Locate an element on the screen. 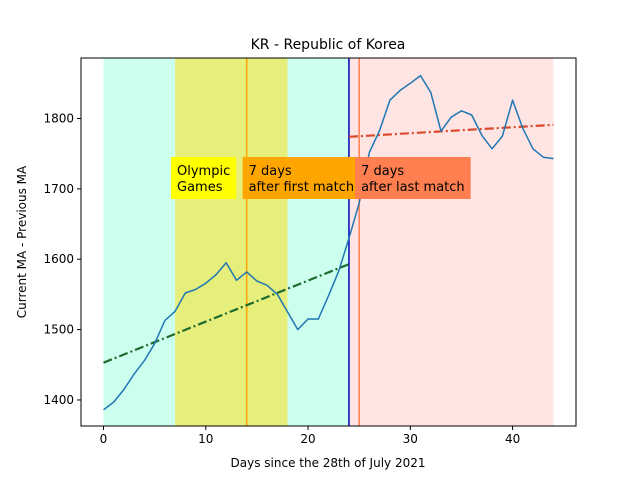 The width and height of the screenshot is (640, 480). x-tick-label: 40 is located at coordinates (512, 439).